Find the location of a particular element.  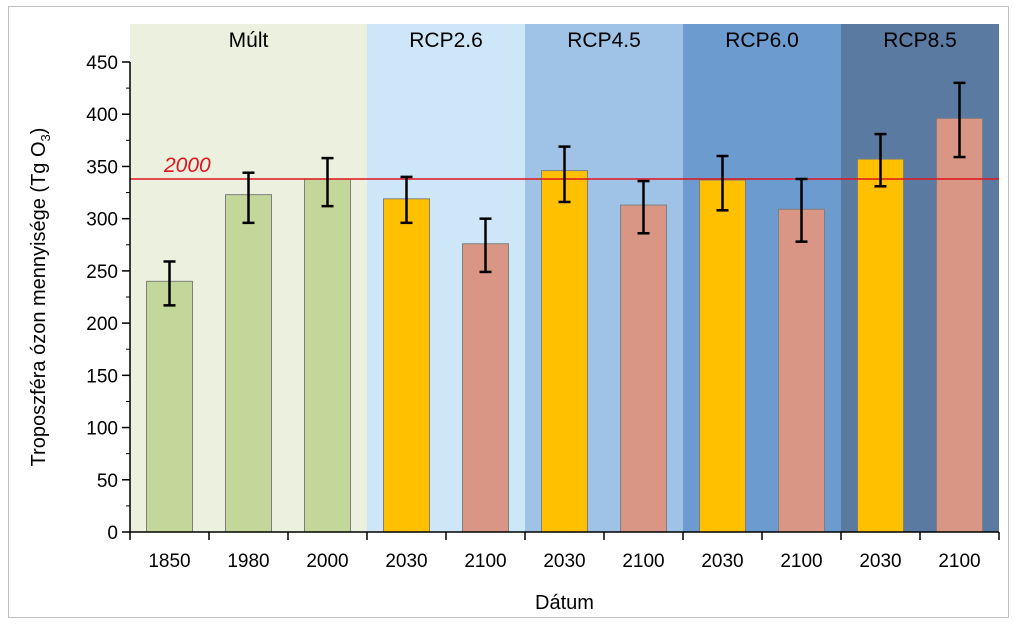

y-tick-label: 100 is located at coordinates (102, 429).